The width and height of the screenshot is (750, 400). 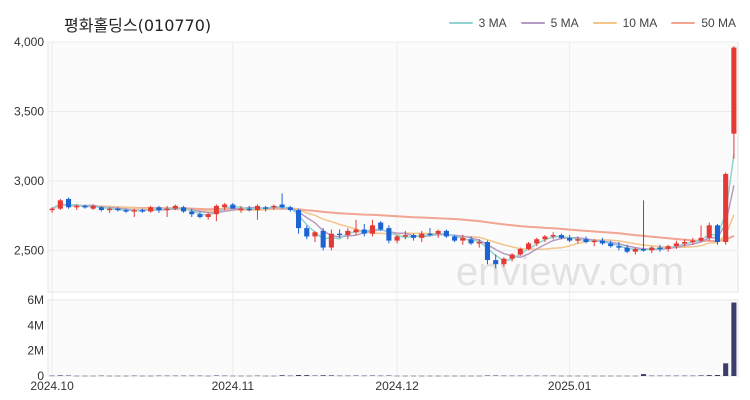 What do you see at coordinates (570, 386) in the screenshot?
I see `date-tick-label: 2025.01` at bounding box center [570, 386].